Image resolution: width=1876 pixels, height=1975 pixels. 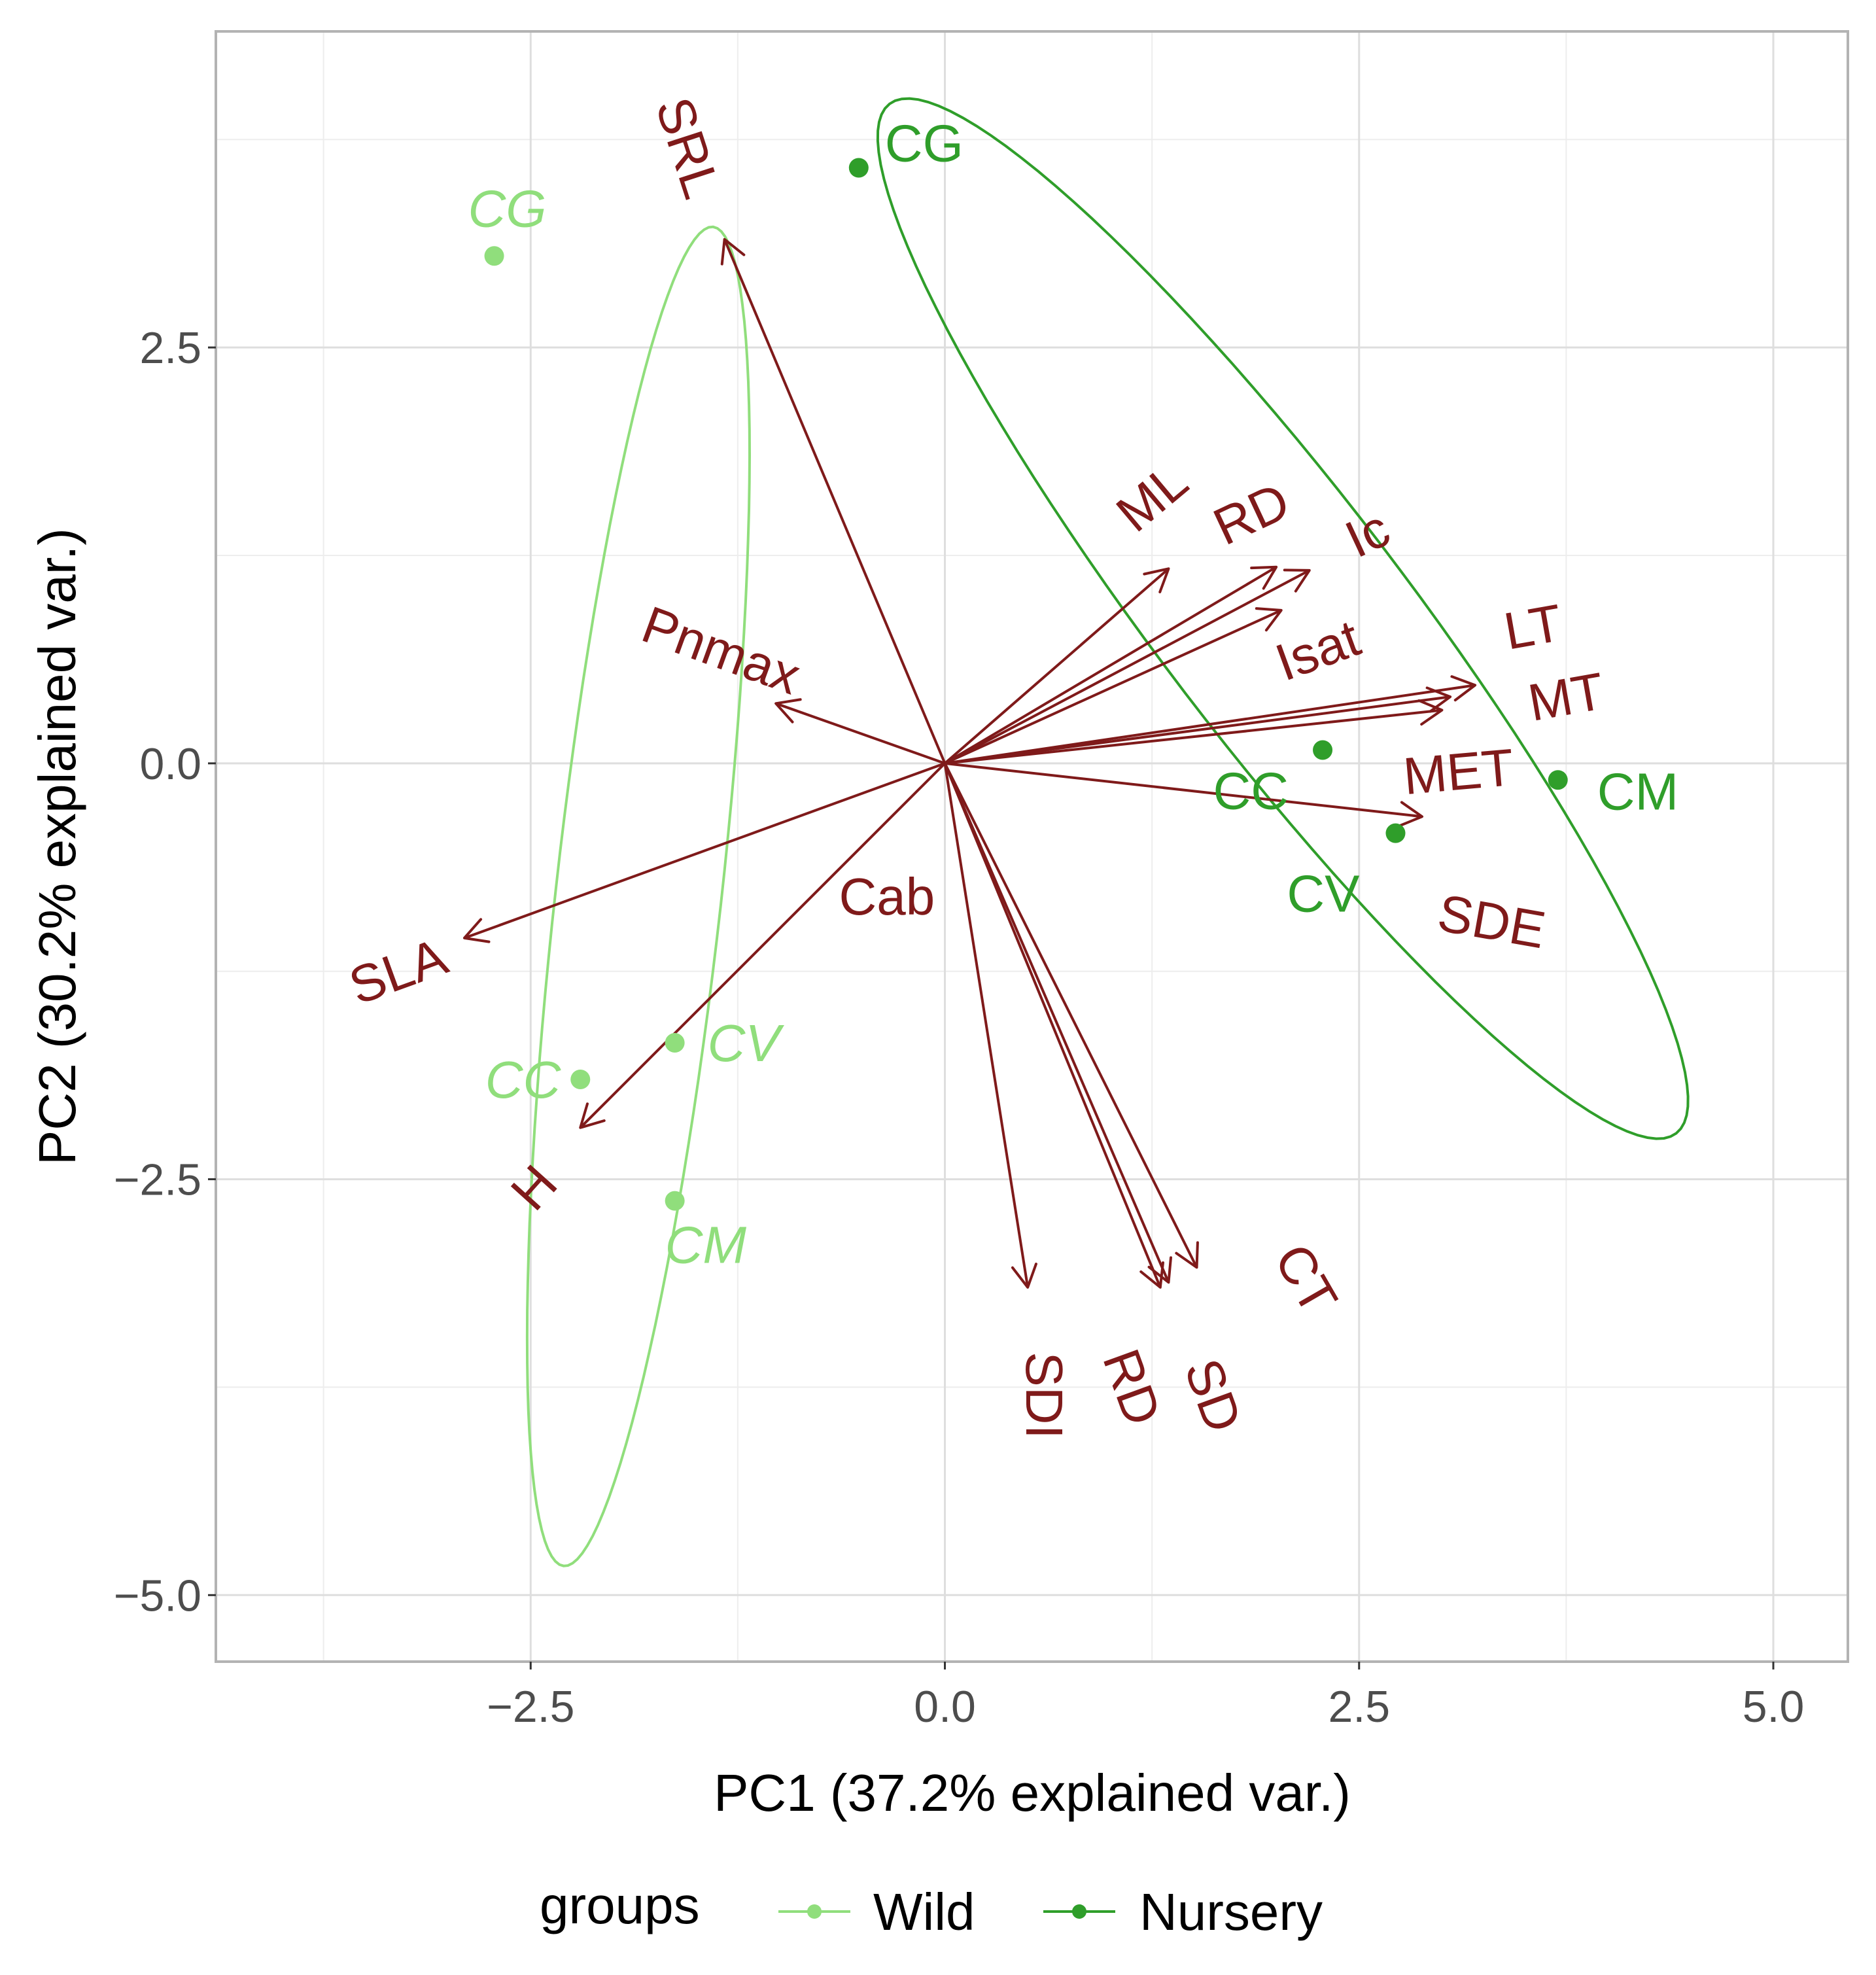 I want to click on loading-arrow-h, so click(x=762, y=945).